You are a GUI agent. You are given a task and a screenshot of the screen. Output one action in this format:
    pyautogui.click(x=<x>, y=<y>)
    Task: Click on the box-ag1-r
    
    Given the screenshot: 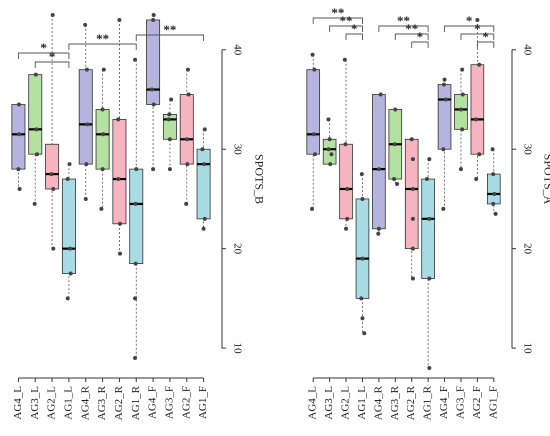 What is the action you would take?
    pyautogui.click(x=136, y=209)
    